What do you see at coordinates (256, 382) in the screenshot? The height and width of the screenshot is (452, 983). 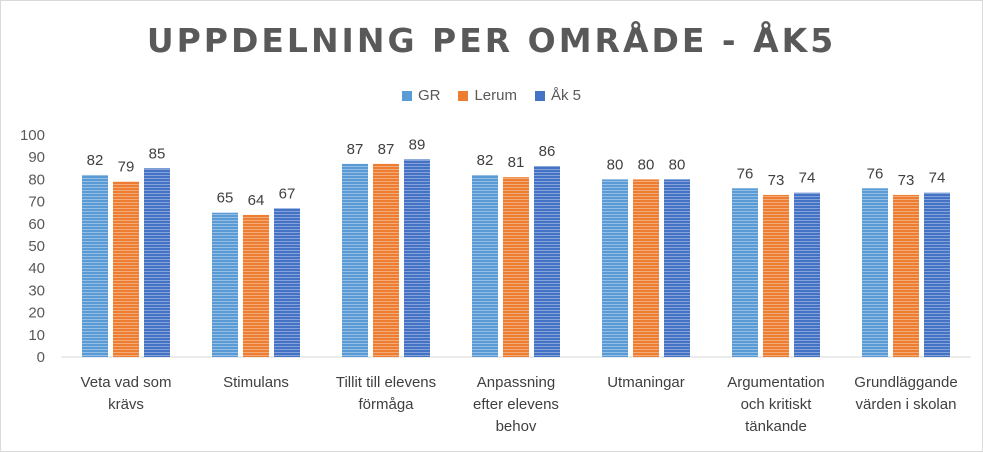 I see `category-label: Stimulans` at bounding box center [256, 382].